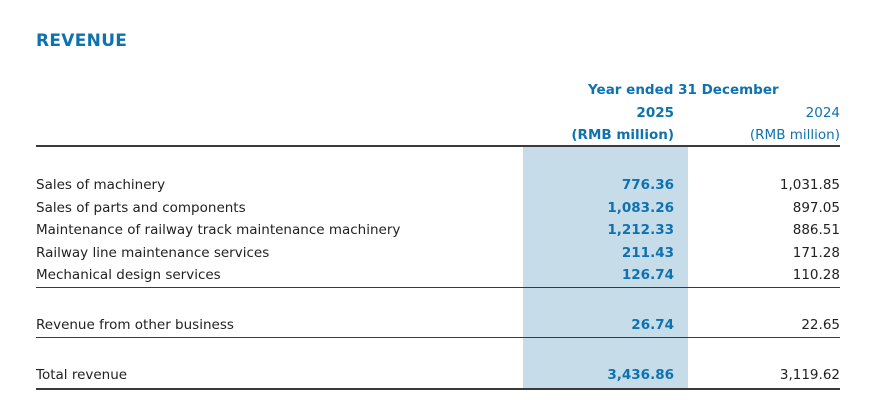  I want to click on row-label: Mechanical design services, so click(128, 275).